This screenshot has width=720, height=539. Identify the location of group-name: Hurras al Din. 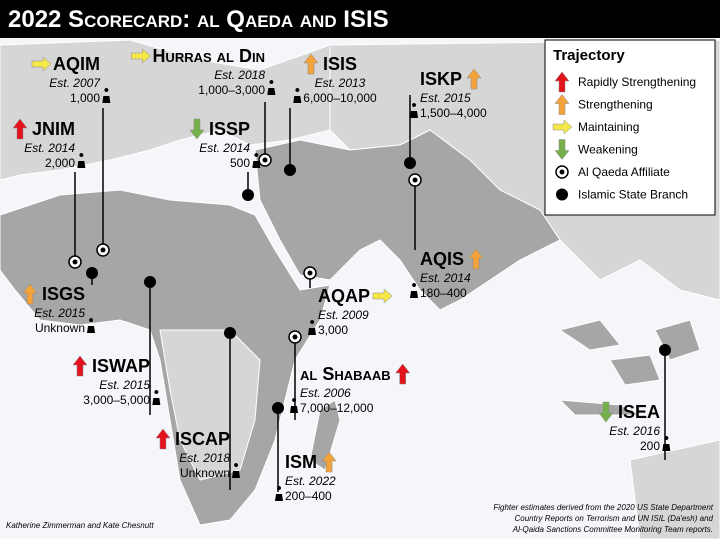
(208, 56).